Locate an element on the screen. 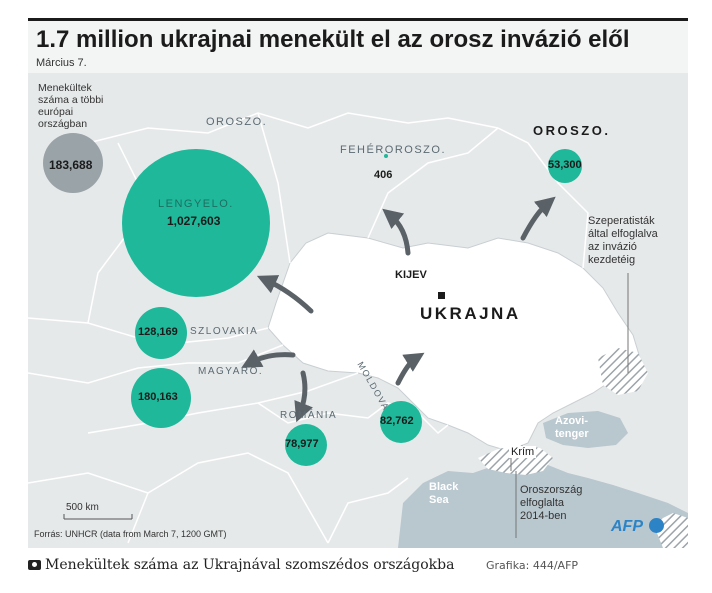 The image size is (712, 593). crimea-note-line: elfoglalta is located at coordinates (542, 503).